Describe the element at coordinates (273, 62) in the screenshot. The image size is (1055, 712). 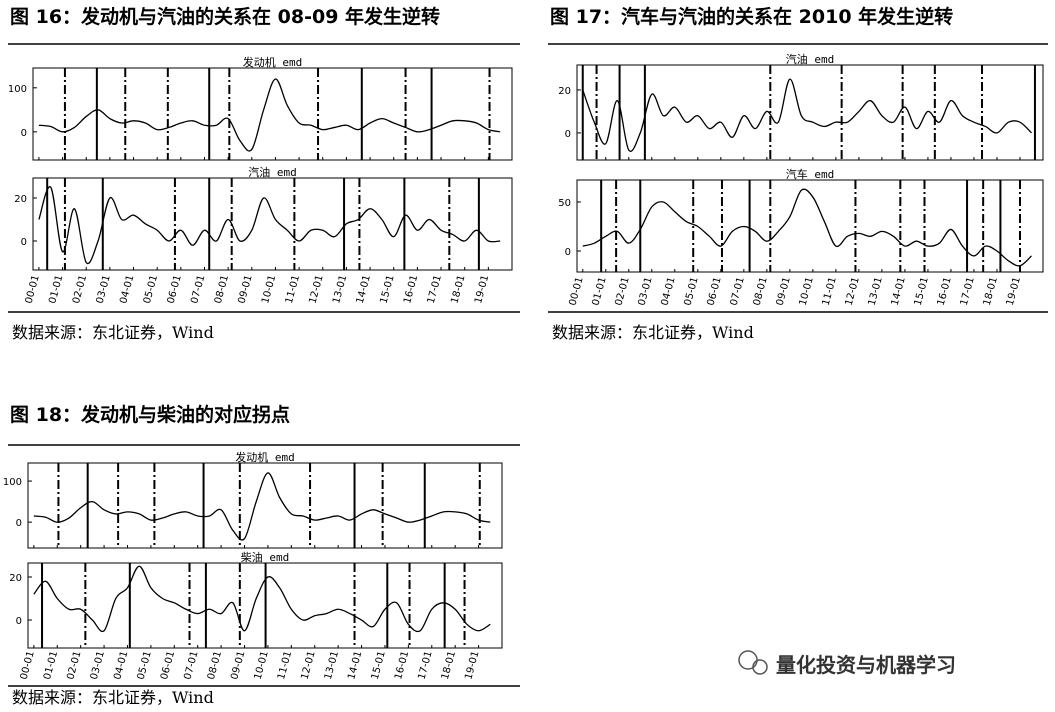
I see `chart-title: 发动机_emd` at that location.